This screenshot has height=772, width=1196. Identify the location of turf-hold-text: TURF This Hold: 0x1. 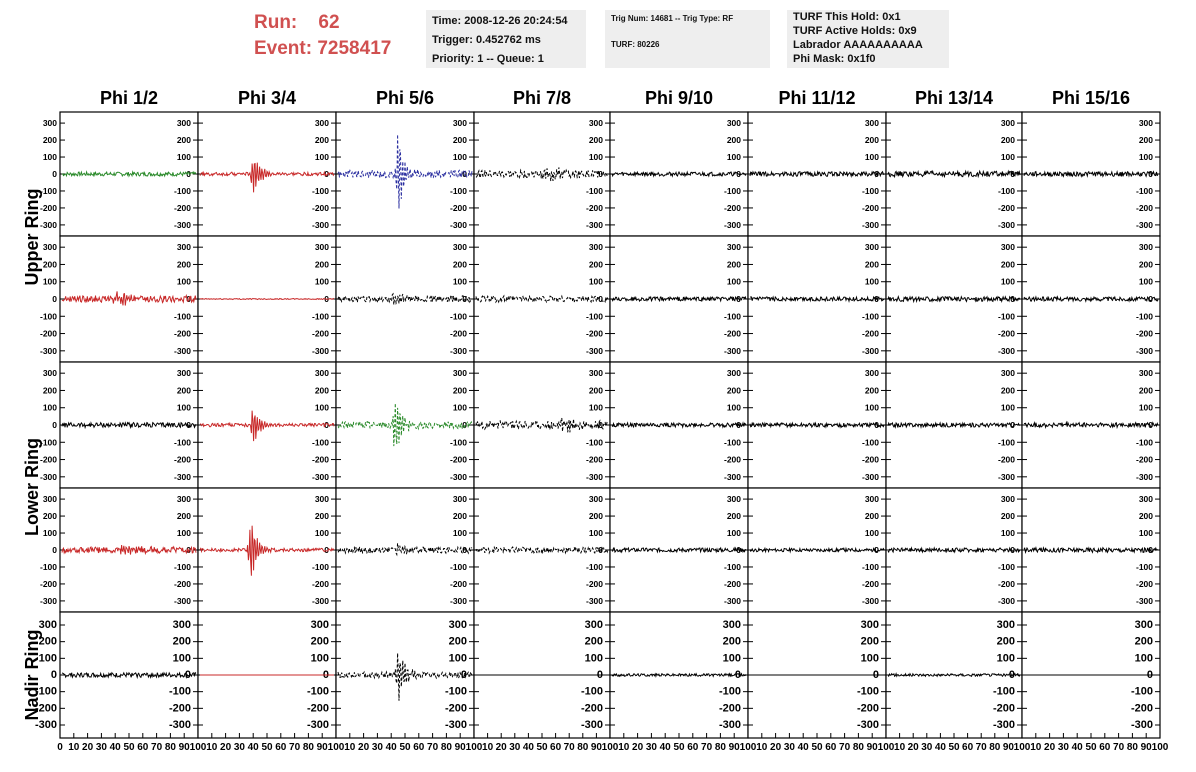
(847, 17).